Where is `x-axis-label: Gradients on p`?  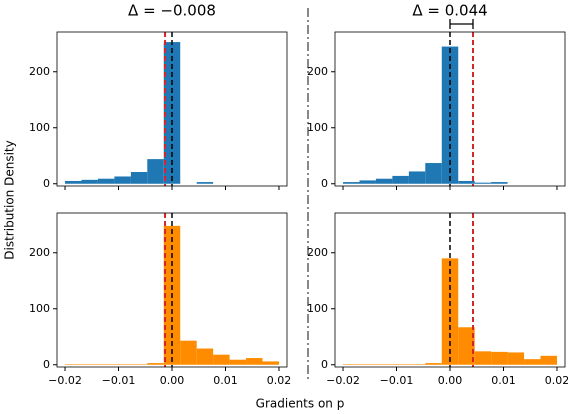
x-axis-label: Gradients on p is located at coordinates (300, 404).